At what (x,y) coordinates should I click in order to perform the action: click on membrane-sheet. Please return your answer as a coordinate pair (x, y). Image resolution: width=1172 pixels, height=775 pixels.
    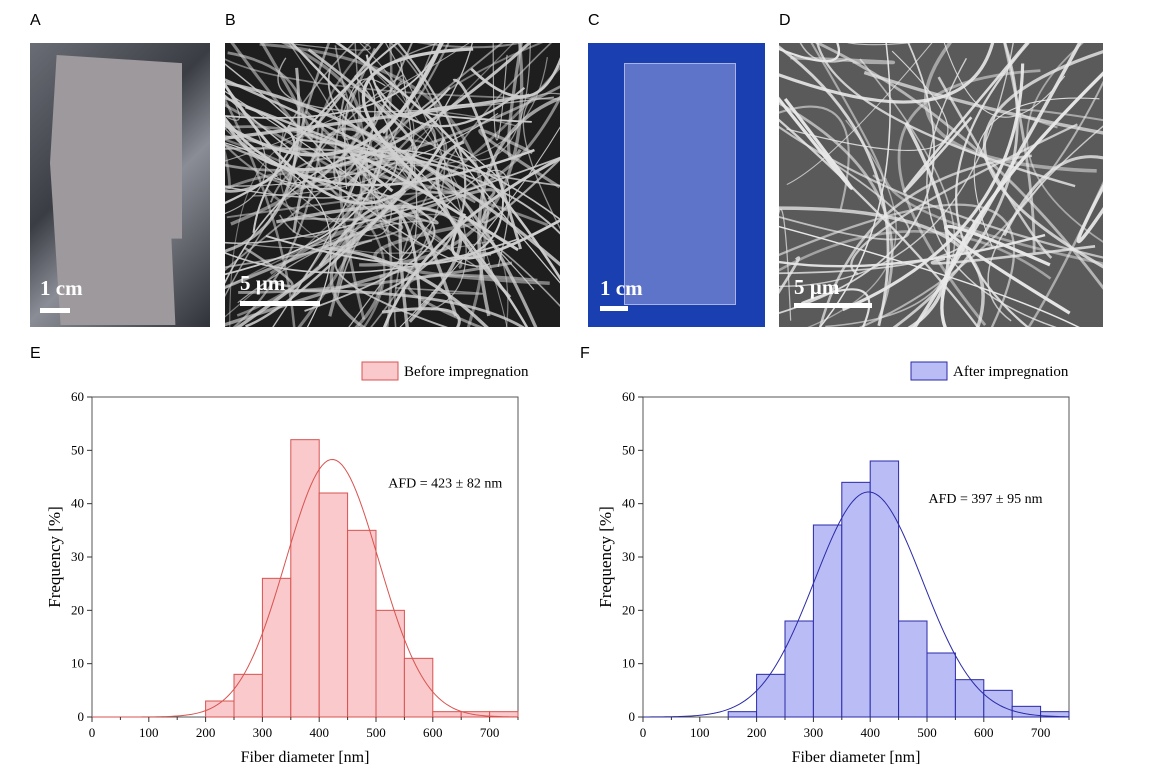
    Looking at the image, I should click on (116, 190).